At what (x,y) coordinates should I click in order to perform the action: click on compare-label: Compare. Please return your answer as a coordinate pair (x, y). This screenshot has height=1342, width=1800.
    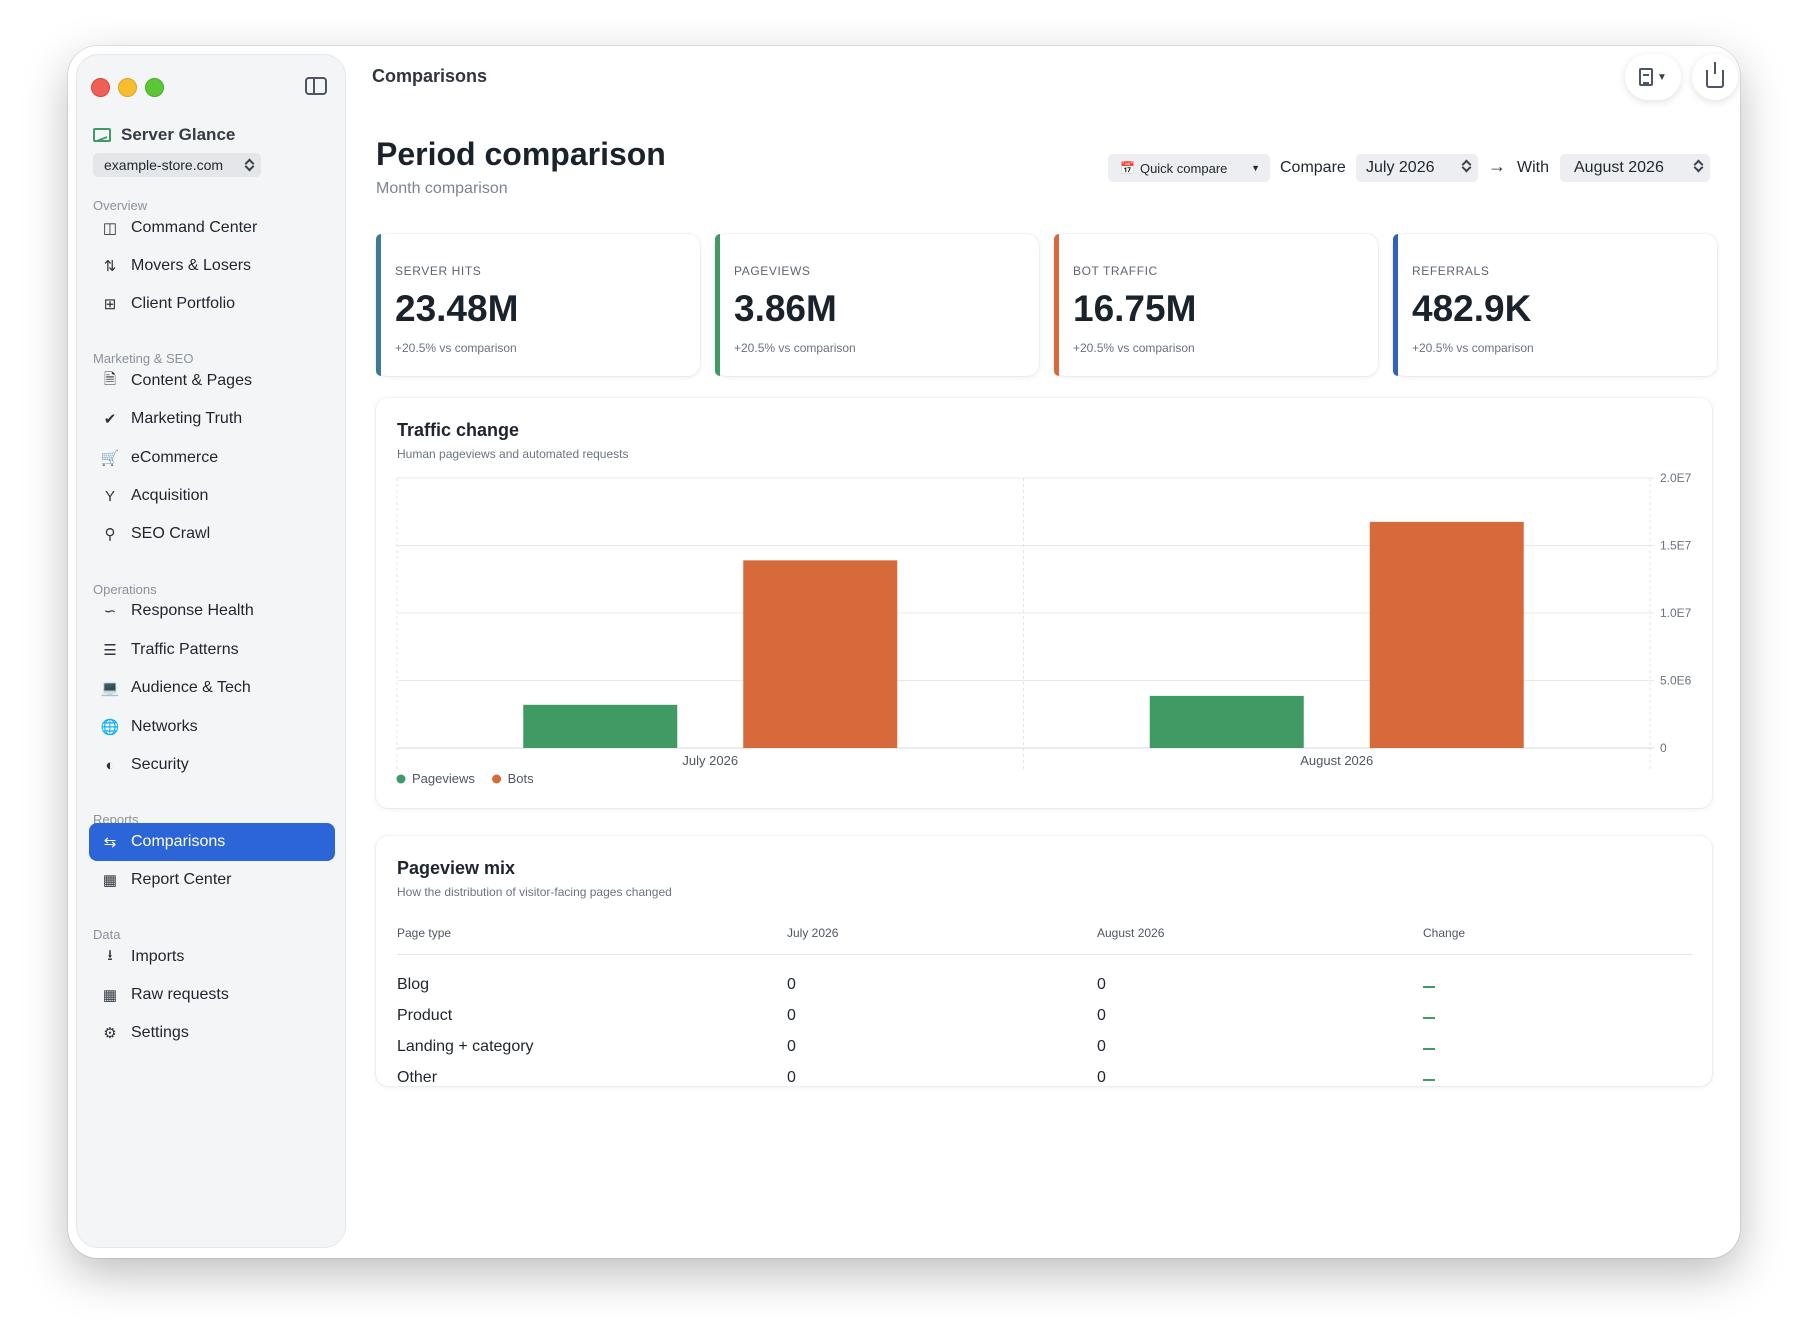
    Looking at the image, I should click on (1313, 167).